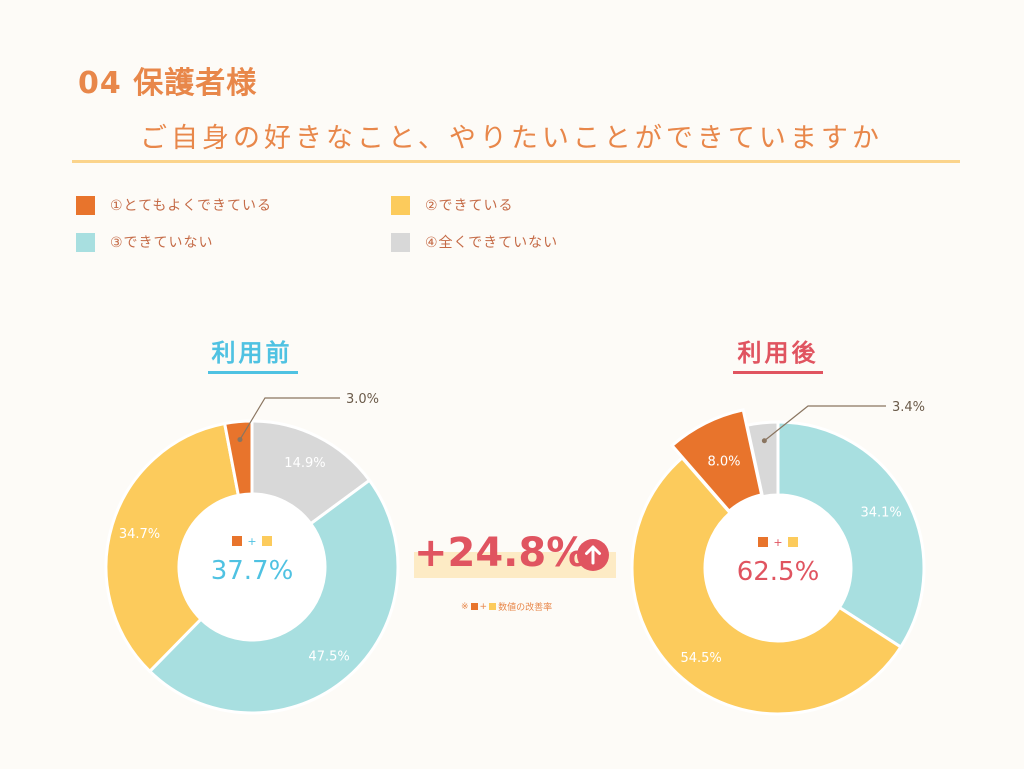  I want to click on segment-label: 8.0%, so click(723, 461).